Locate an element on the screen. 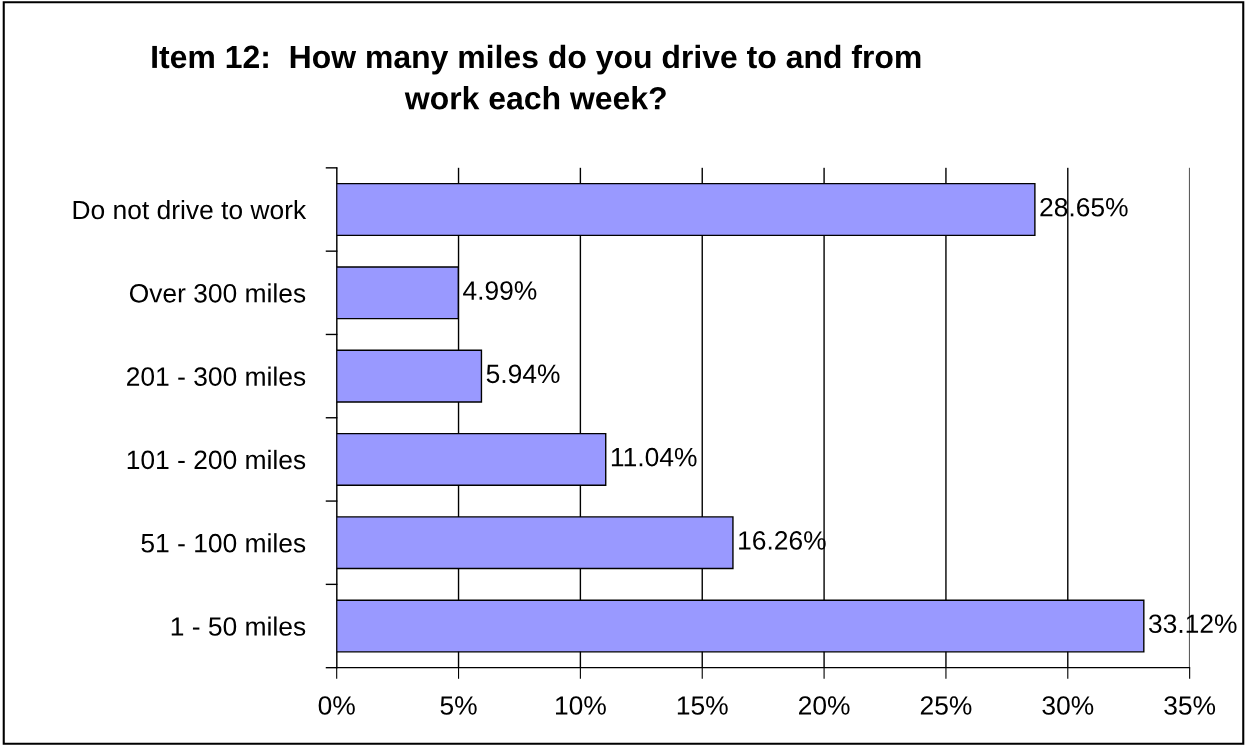 The image size is (1247, 746). x-tick-label: 35% is located at coordinates (1190, 705).